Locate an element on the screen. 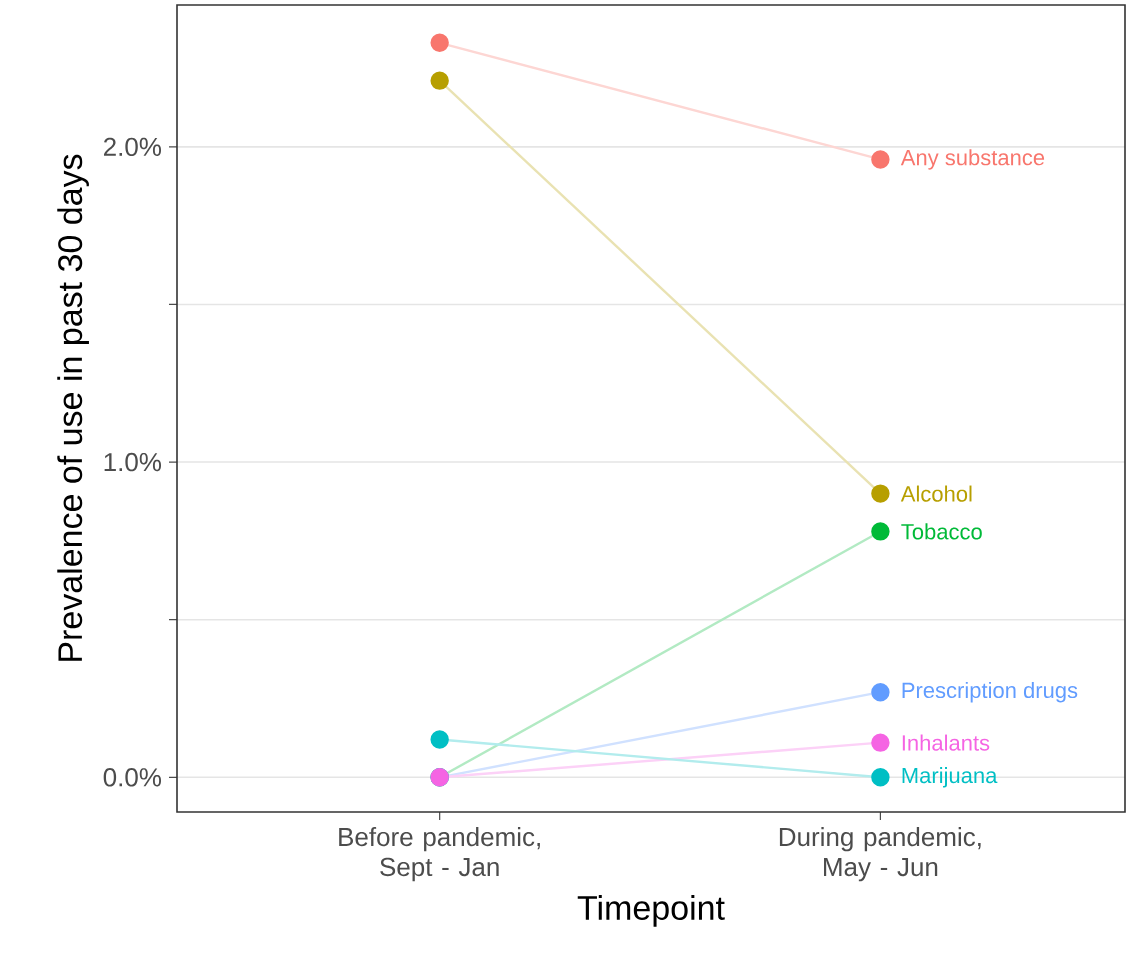 This screenshot has width=1132, height=962. y-tick-label: 2.0% is located at coordinates (132, 147).